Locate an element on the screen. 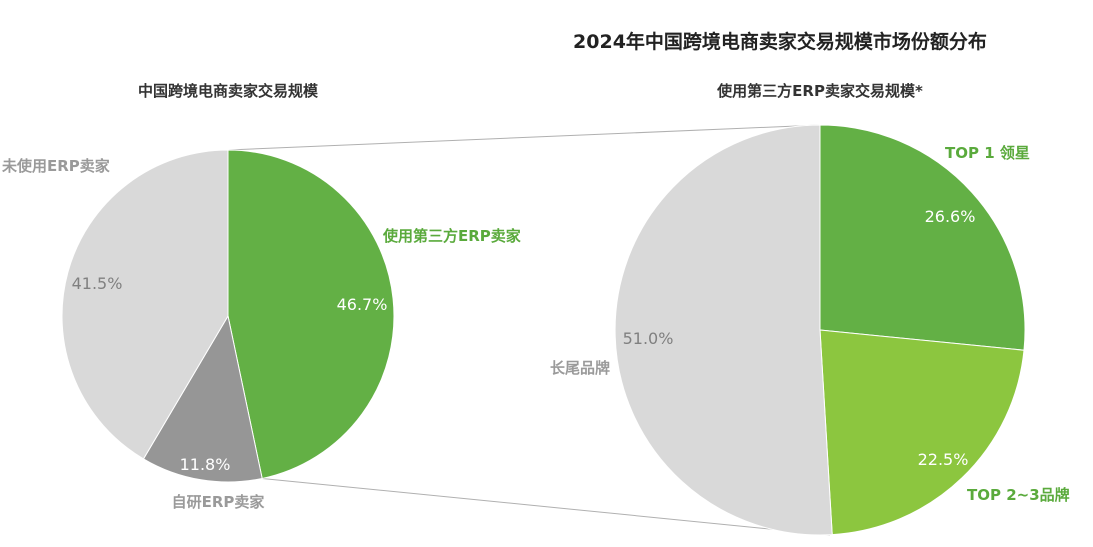 The width and height of the screenshot is (1093, 547). slice-label-top2-3: TOP 2~3品牌 is located at coordinates (1018, 495).